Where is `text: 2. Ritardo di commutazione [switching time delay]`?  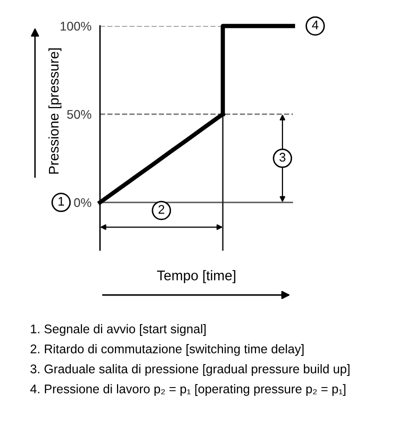 text: 2. Ritardo di commutazione [switching time delay] is located at coordinates (167, 350).